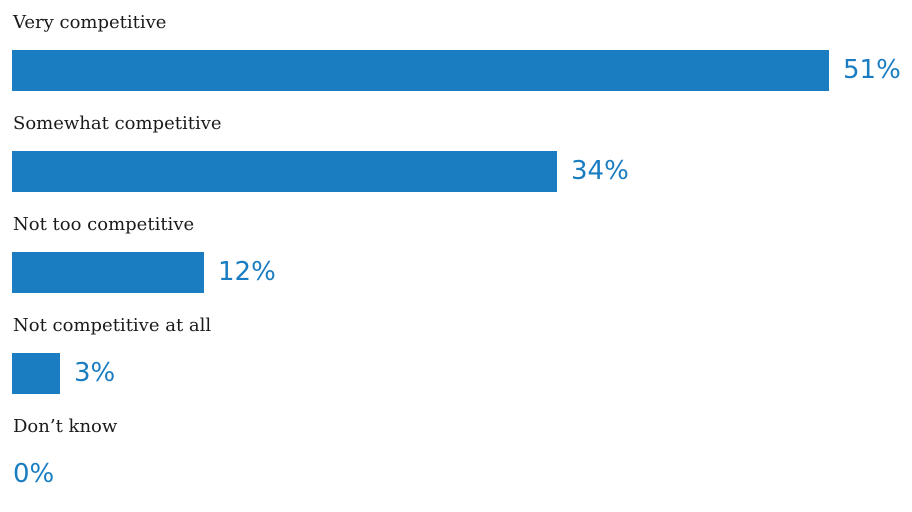 The width and height of the screenshot is (912, 512). Describe the element at coordinates (65, 426) in the screenshot. I see `category-label: Don’t know` at that location.